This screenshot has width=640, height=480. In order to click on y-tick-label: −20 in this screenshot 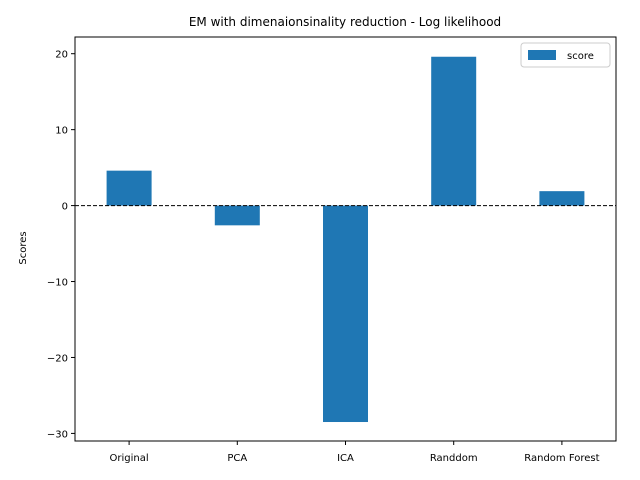, I will do `click(57, 358)`.